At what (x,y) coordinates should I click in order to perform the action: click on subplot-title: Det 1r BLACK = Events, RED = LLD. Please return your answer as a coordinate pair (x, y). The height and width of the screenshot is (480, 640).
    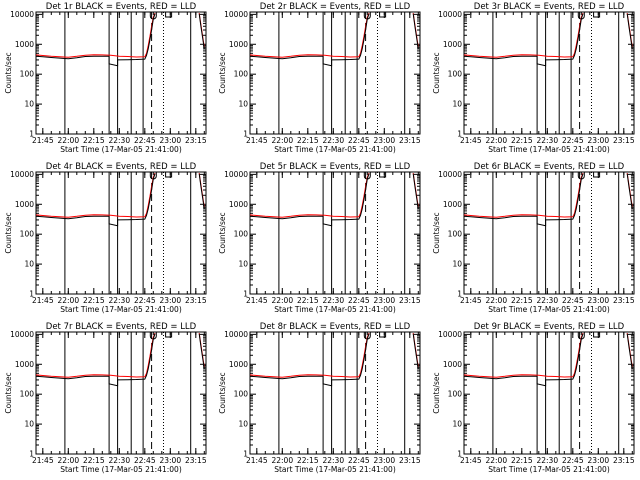
    Looking at the image, I should click on (121, 7).